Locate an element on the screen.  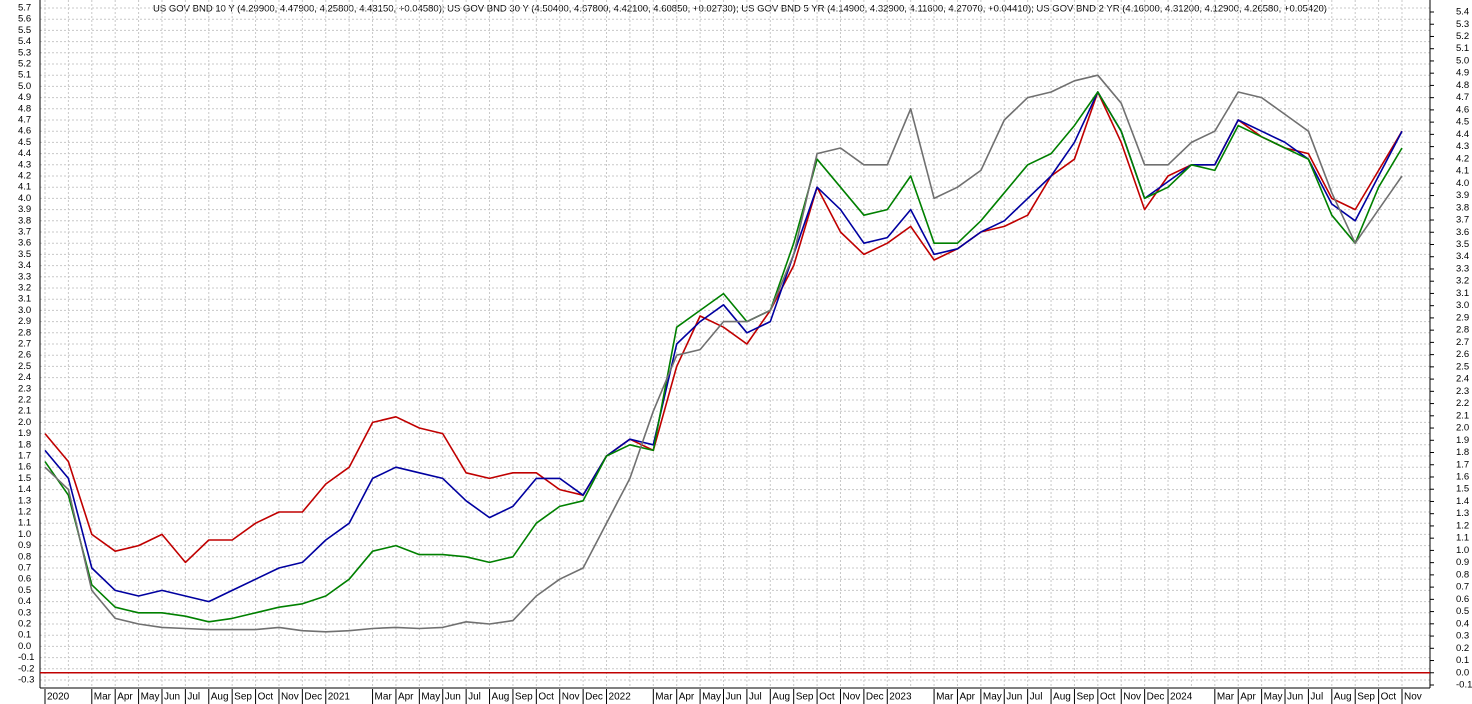
y2-tick-label: 1.1 is located at coordinates (1462, 538).